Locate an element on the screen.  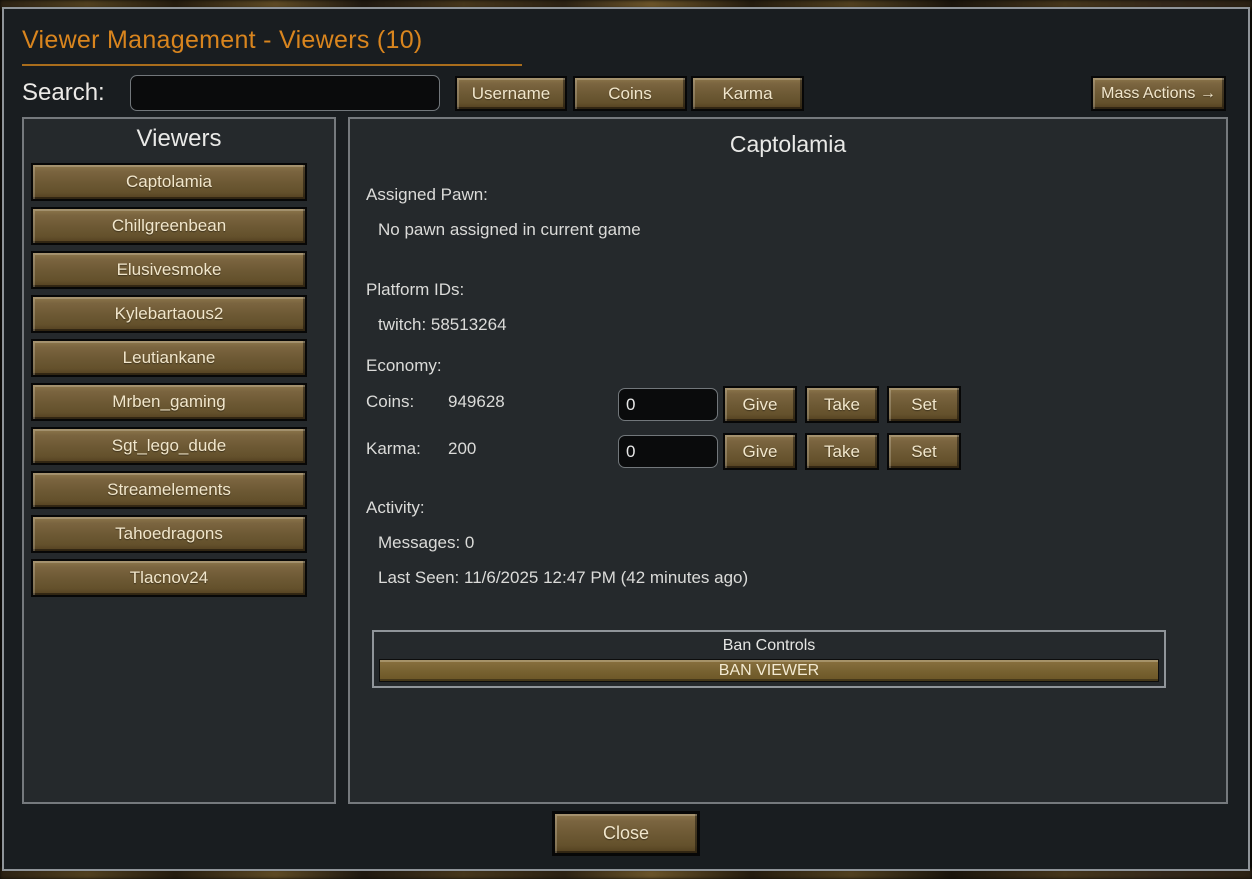
close-button: Close is located at coordinates (626, 833).